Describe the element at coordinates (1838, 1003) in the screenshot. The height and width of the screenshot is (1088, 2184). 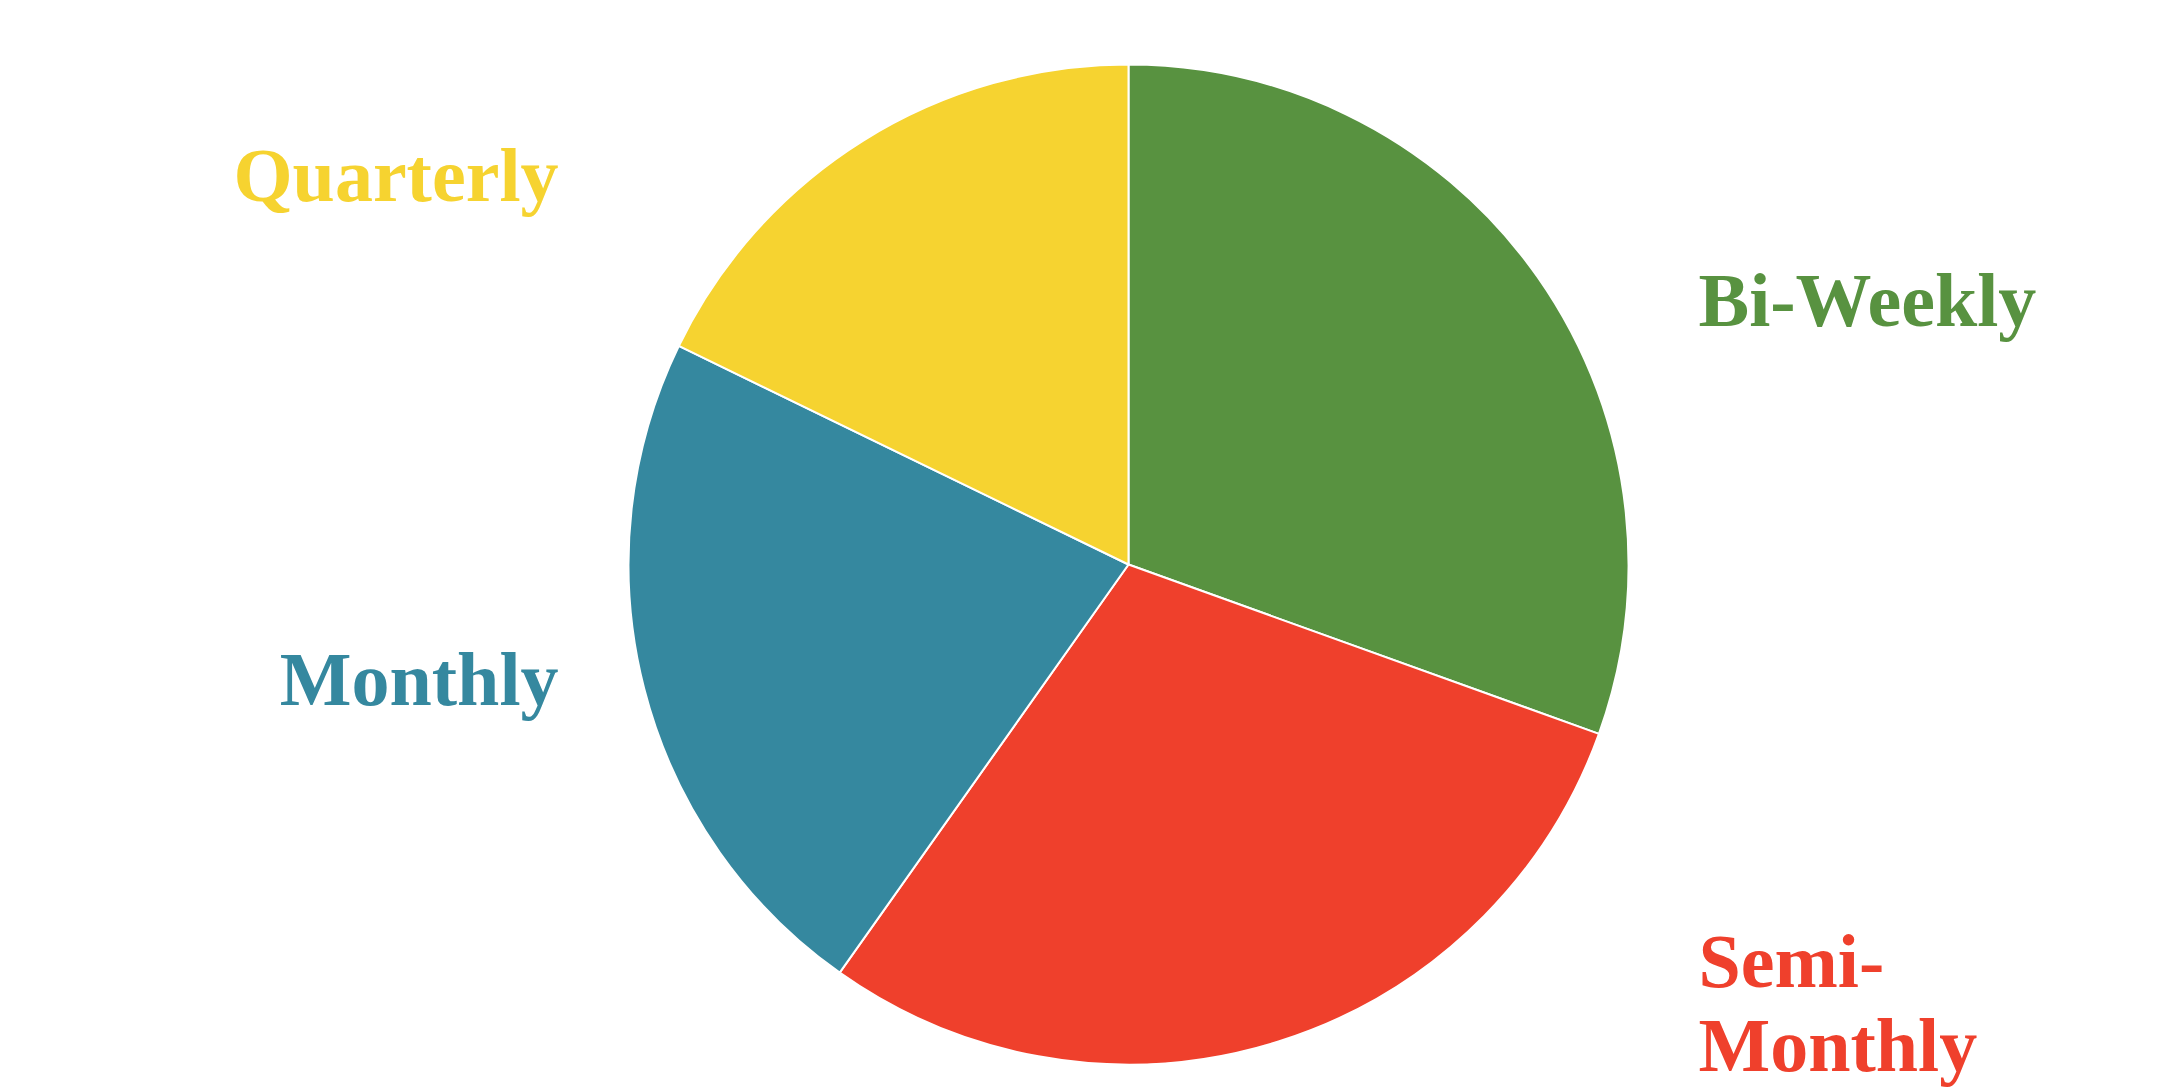
I see `slice-label: Semi-Monthly` at that location.